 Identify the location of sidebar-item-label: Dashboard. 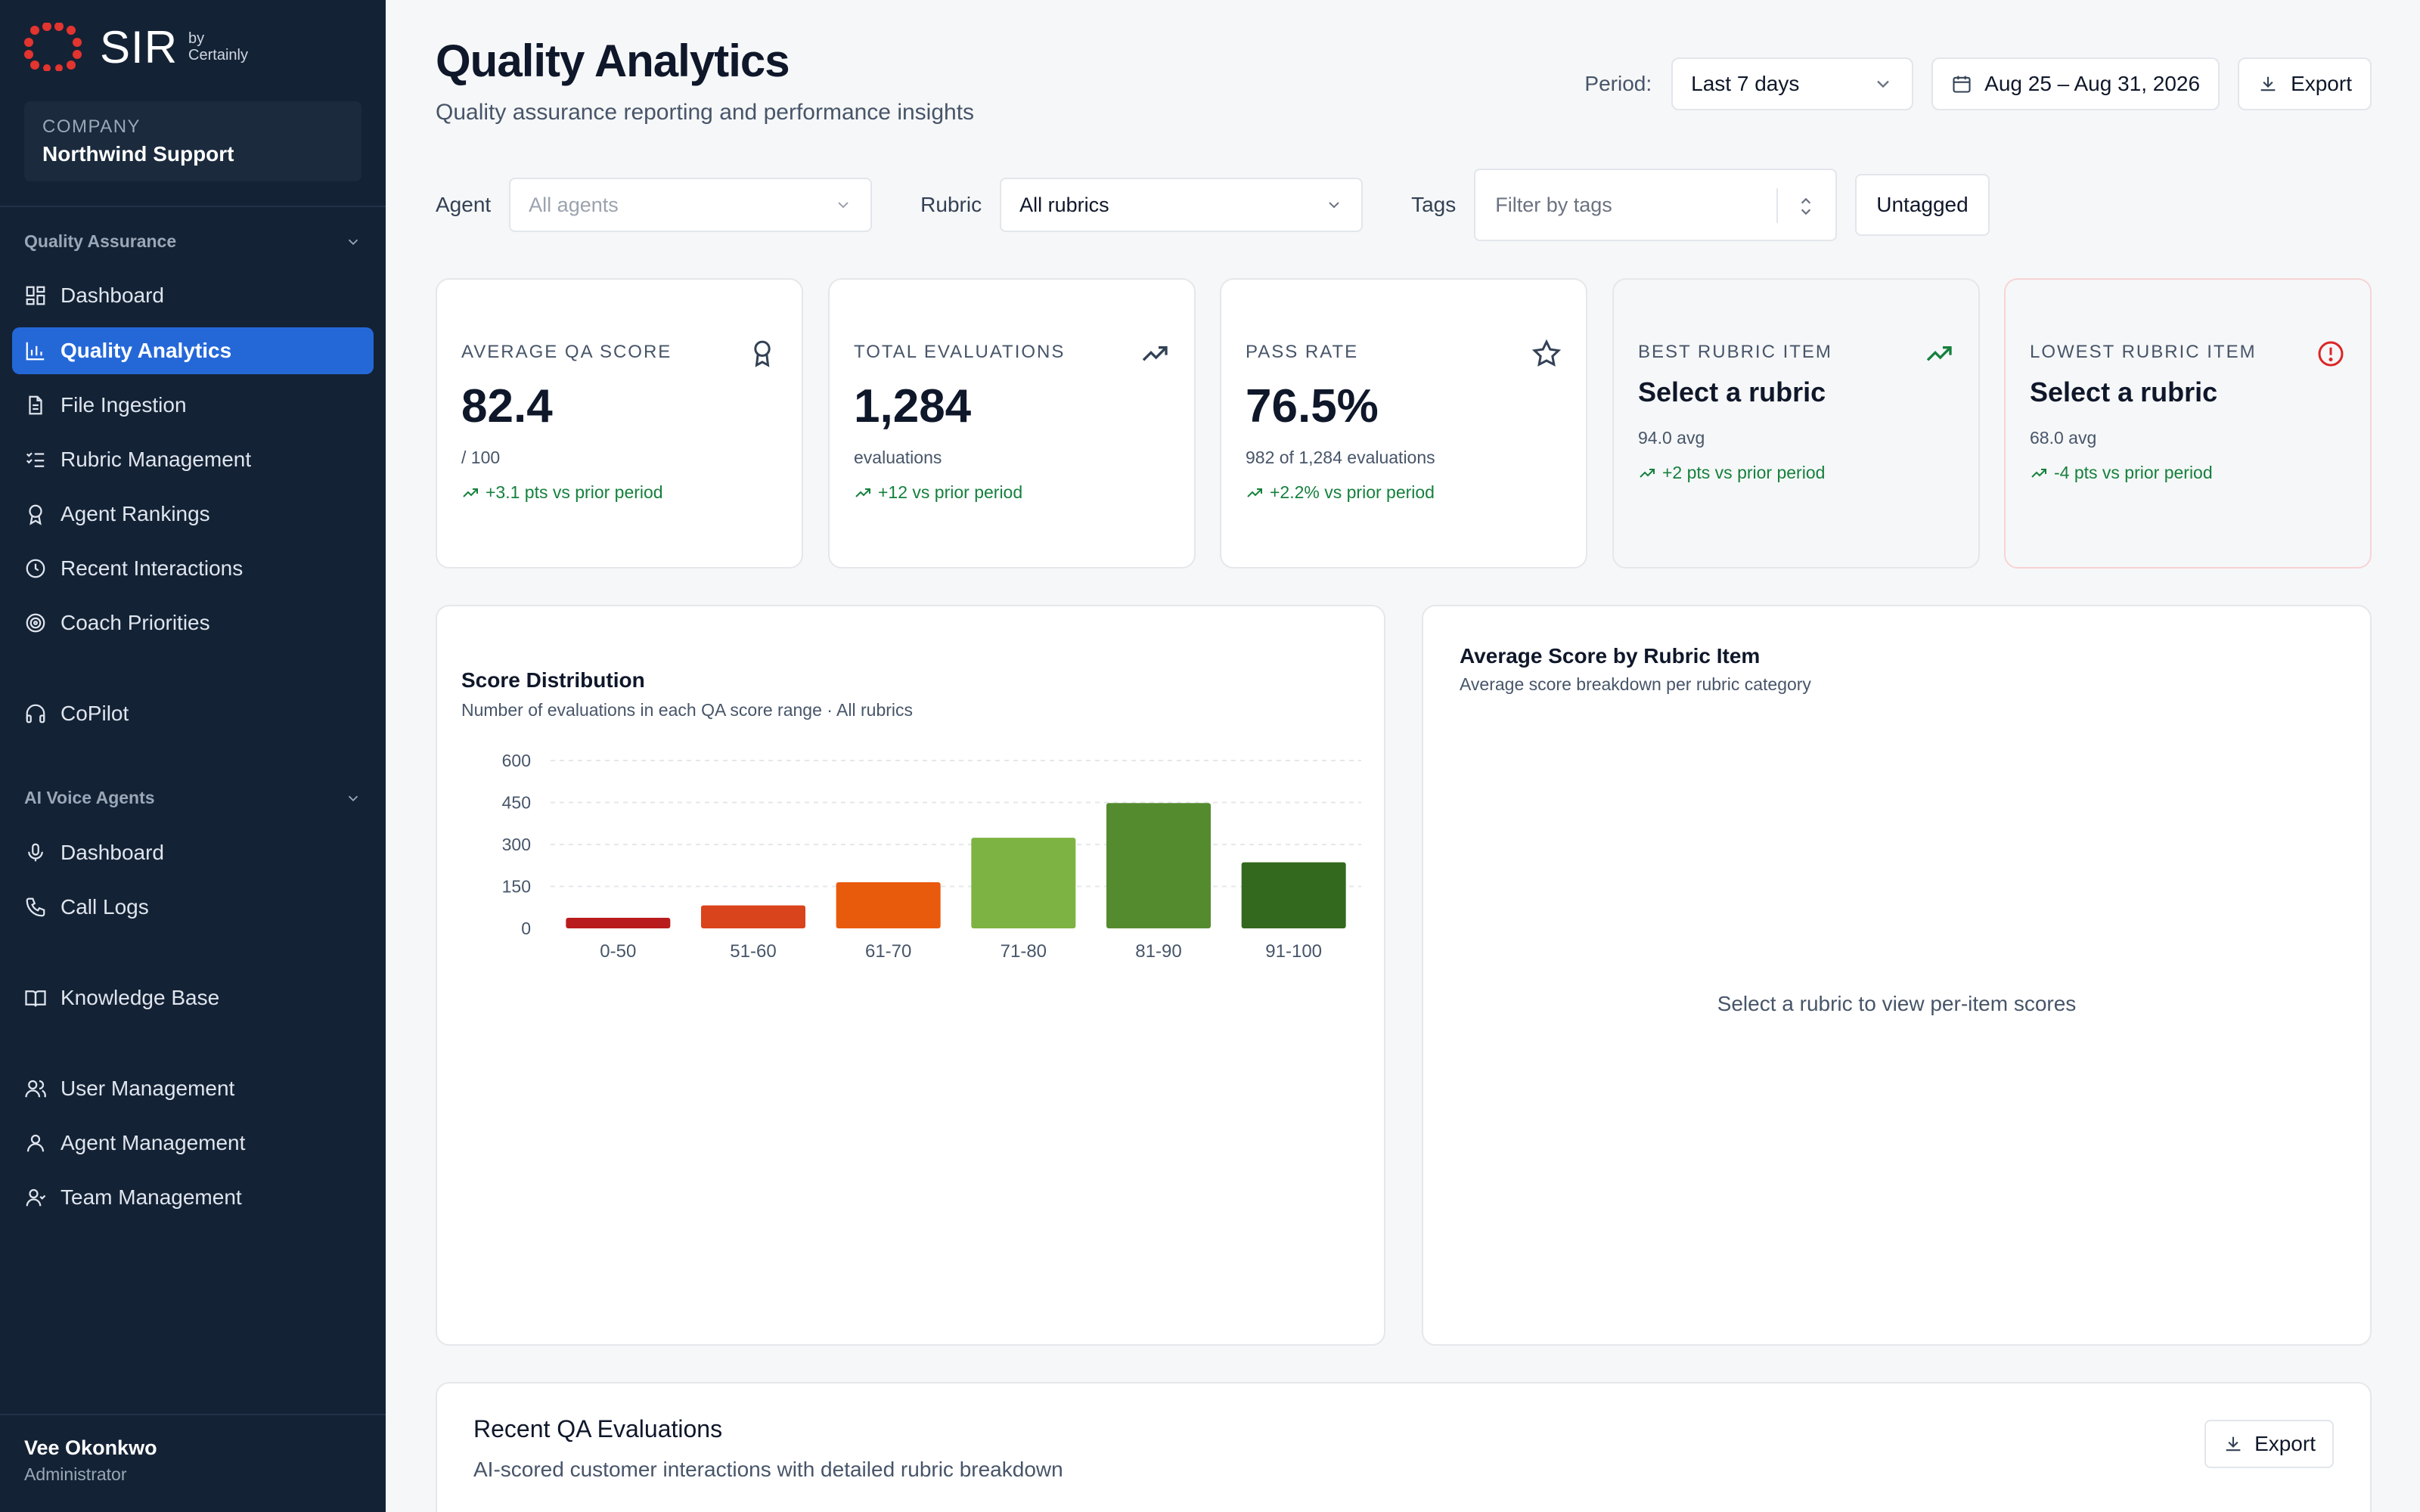
(112, 295).